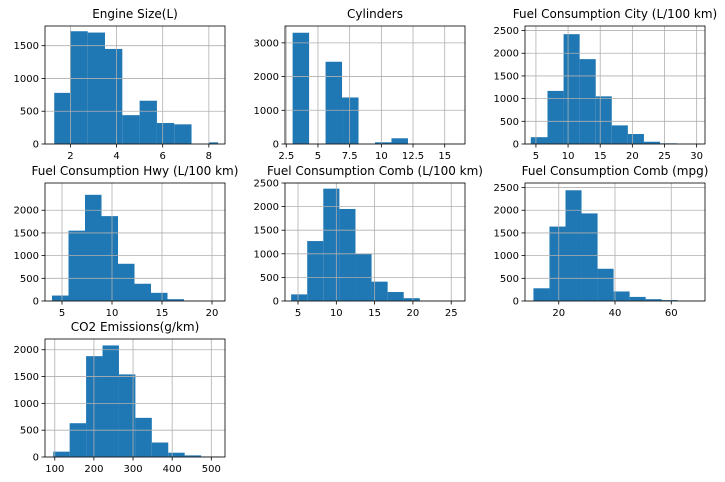  I want to click on x-tick-label: 300, so click(132, 469).